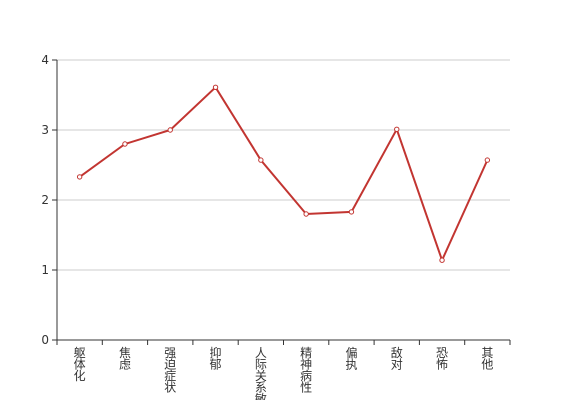 Image resolution: width=567 pixels, height=400 pixels. Describe the element at coordinates (170, 370) in the screenshot. I see `x-tick-label: 强迫症状` at that location.